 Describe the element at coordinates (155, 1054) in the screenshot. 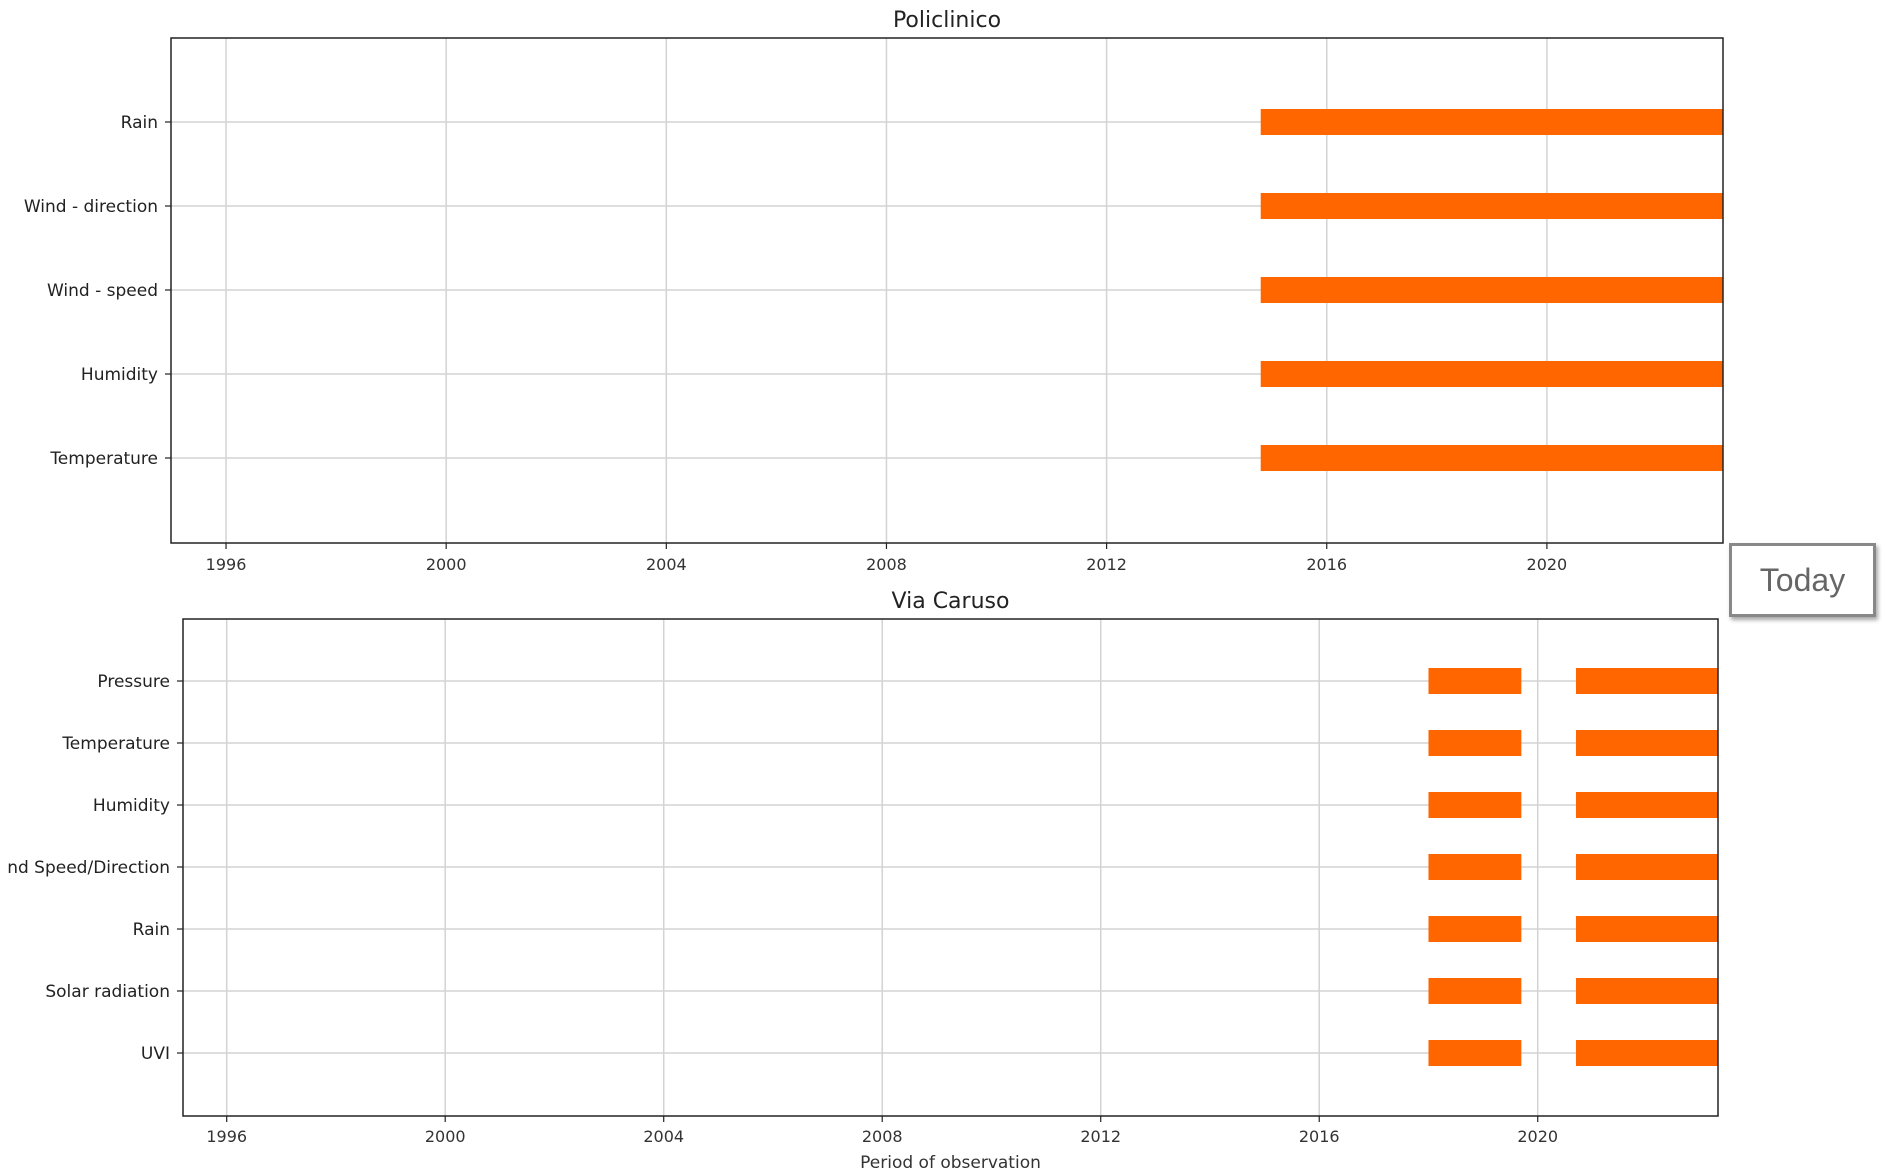

I see `y-tick-label: UVI` at that location.